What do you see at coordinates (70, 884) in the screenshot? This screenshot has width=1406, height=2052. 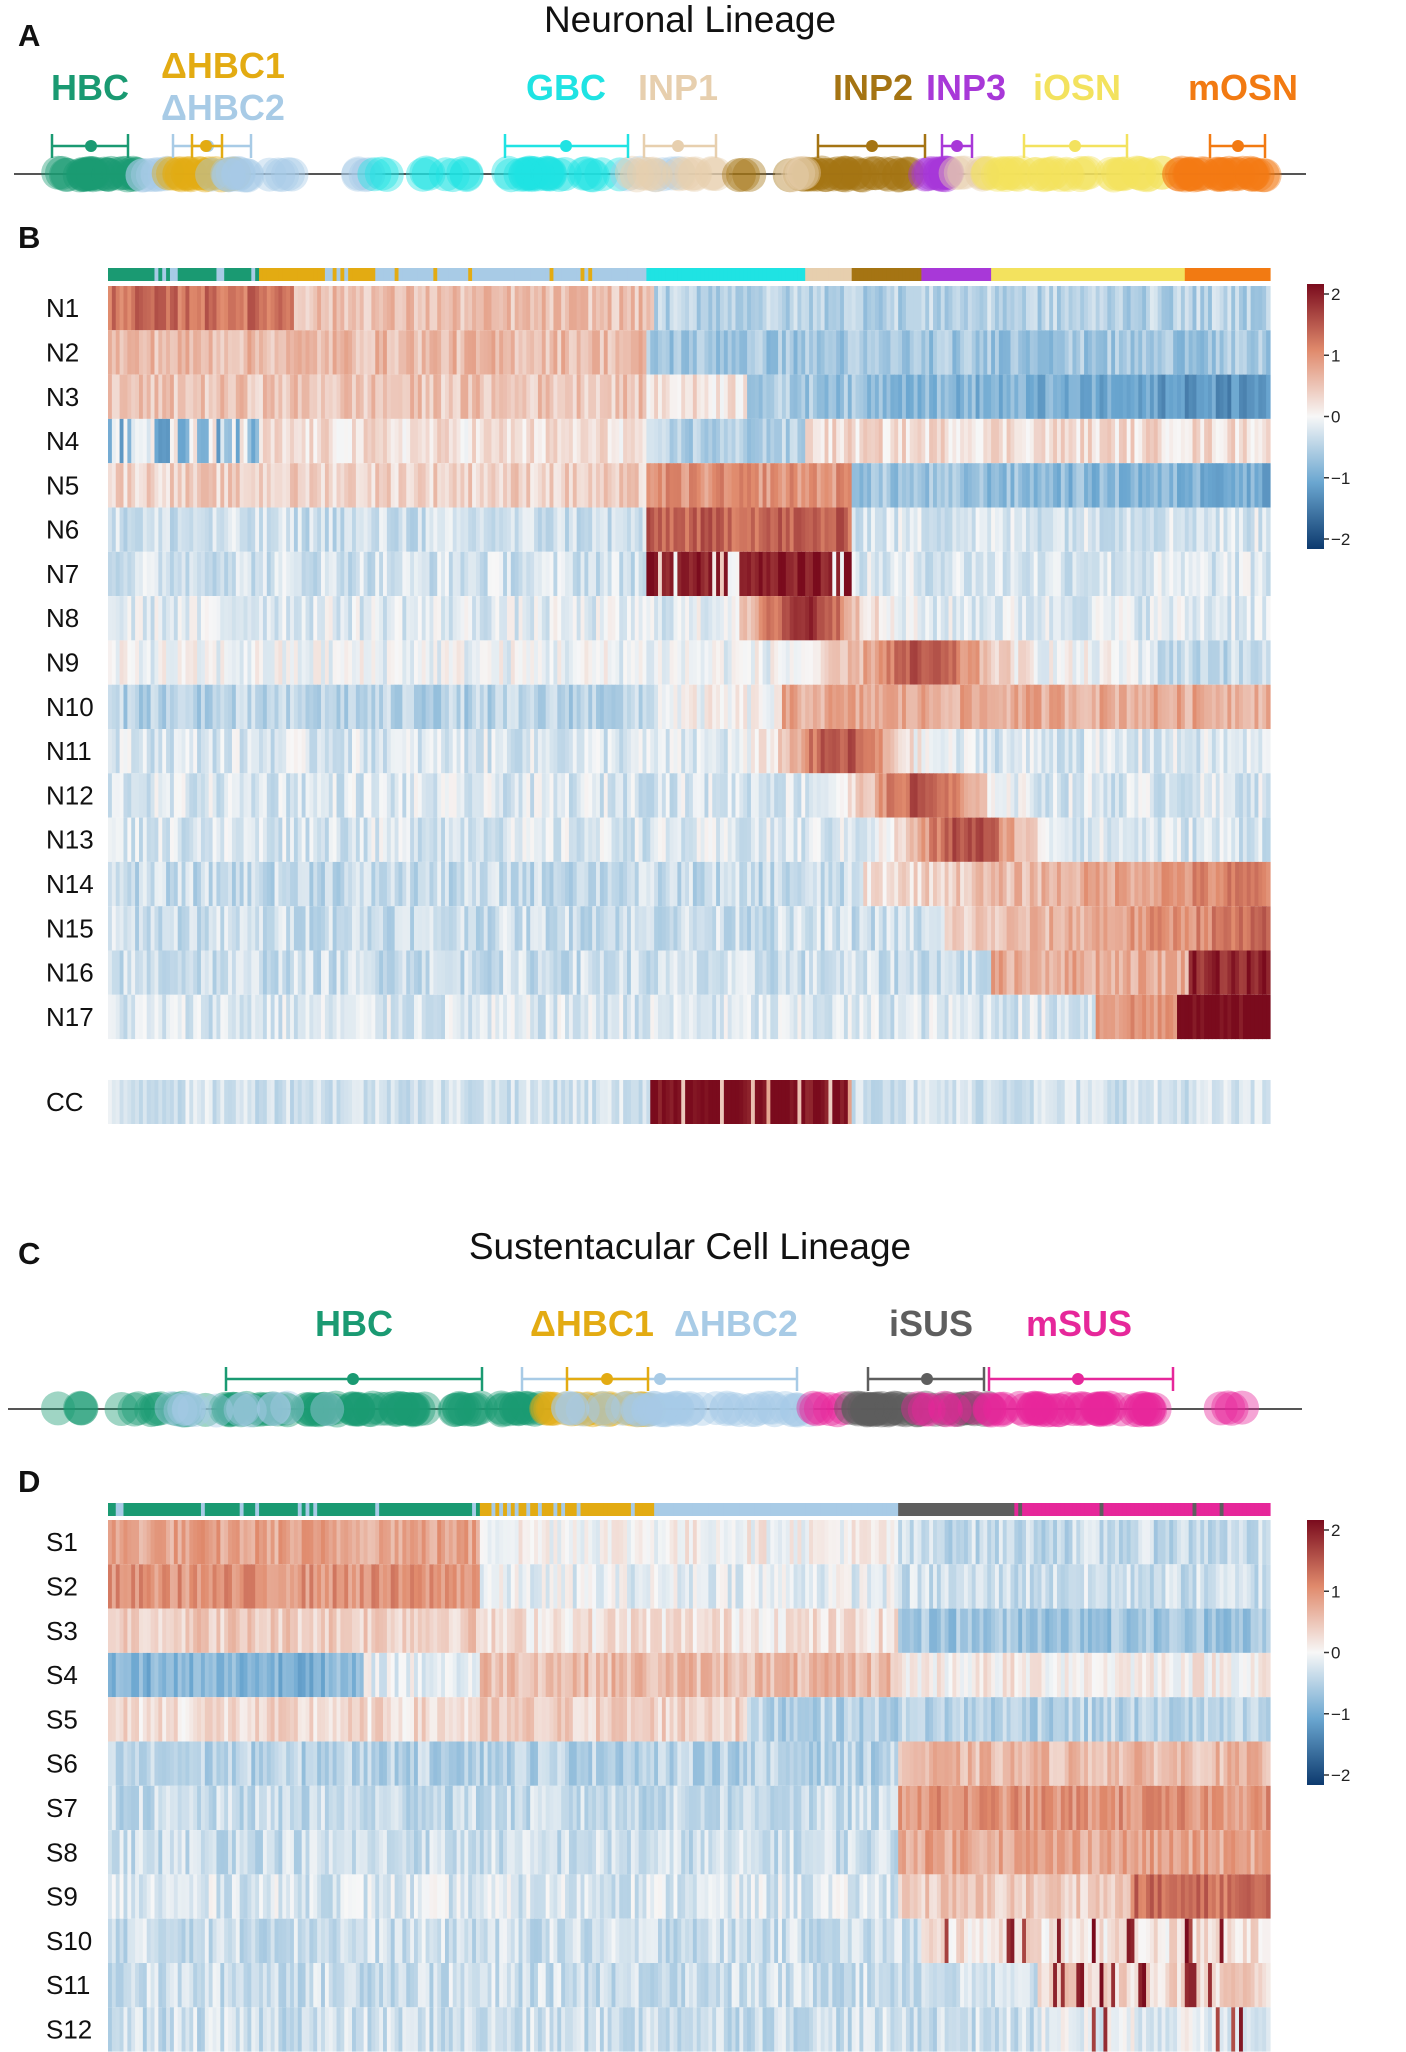 I see `row-label-n14: N14` at bounding box center [70, 884].